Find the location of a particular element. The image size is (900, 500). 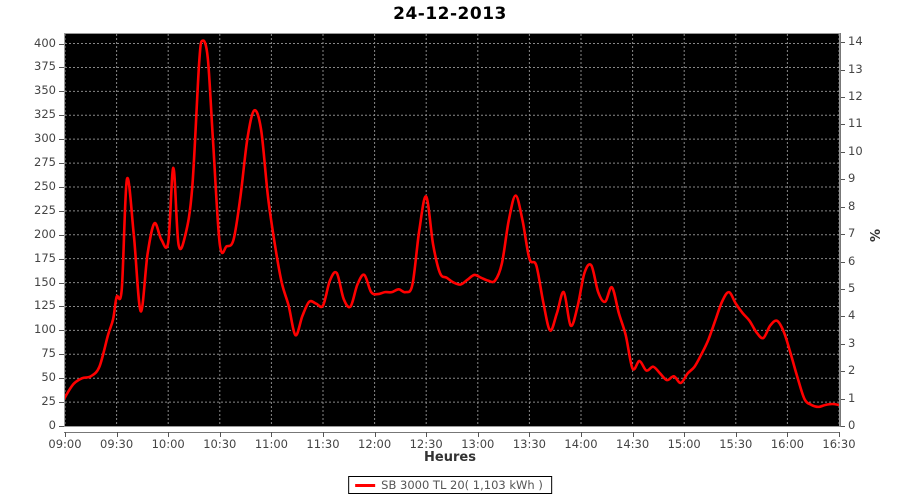

x-axis-spine is located at coordinates (452, 432).